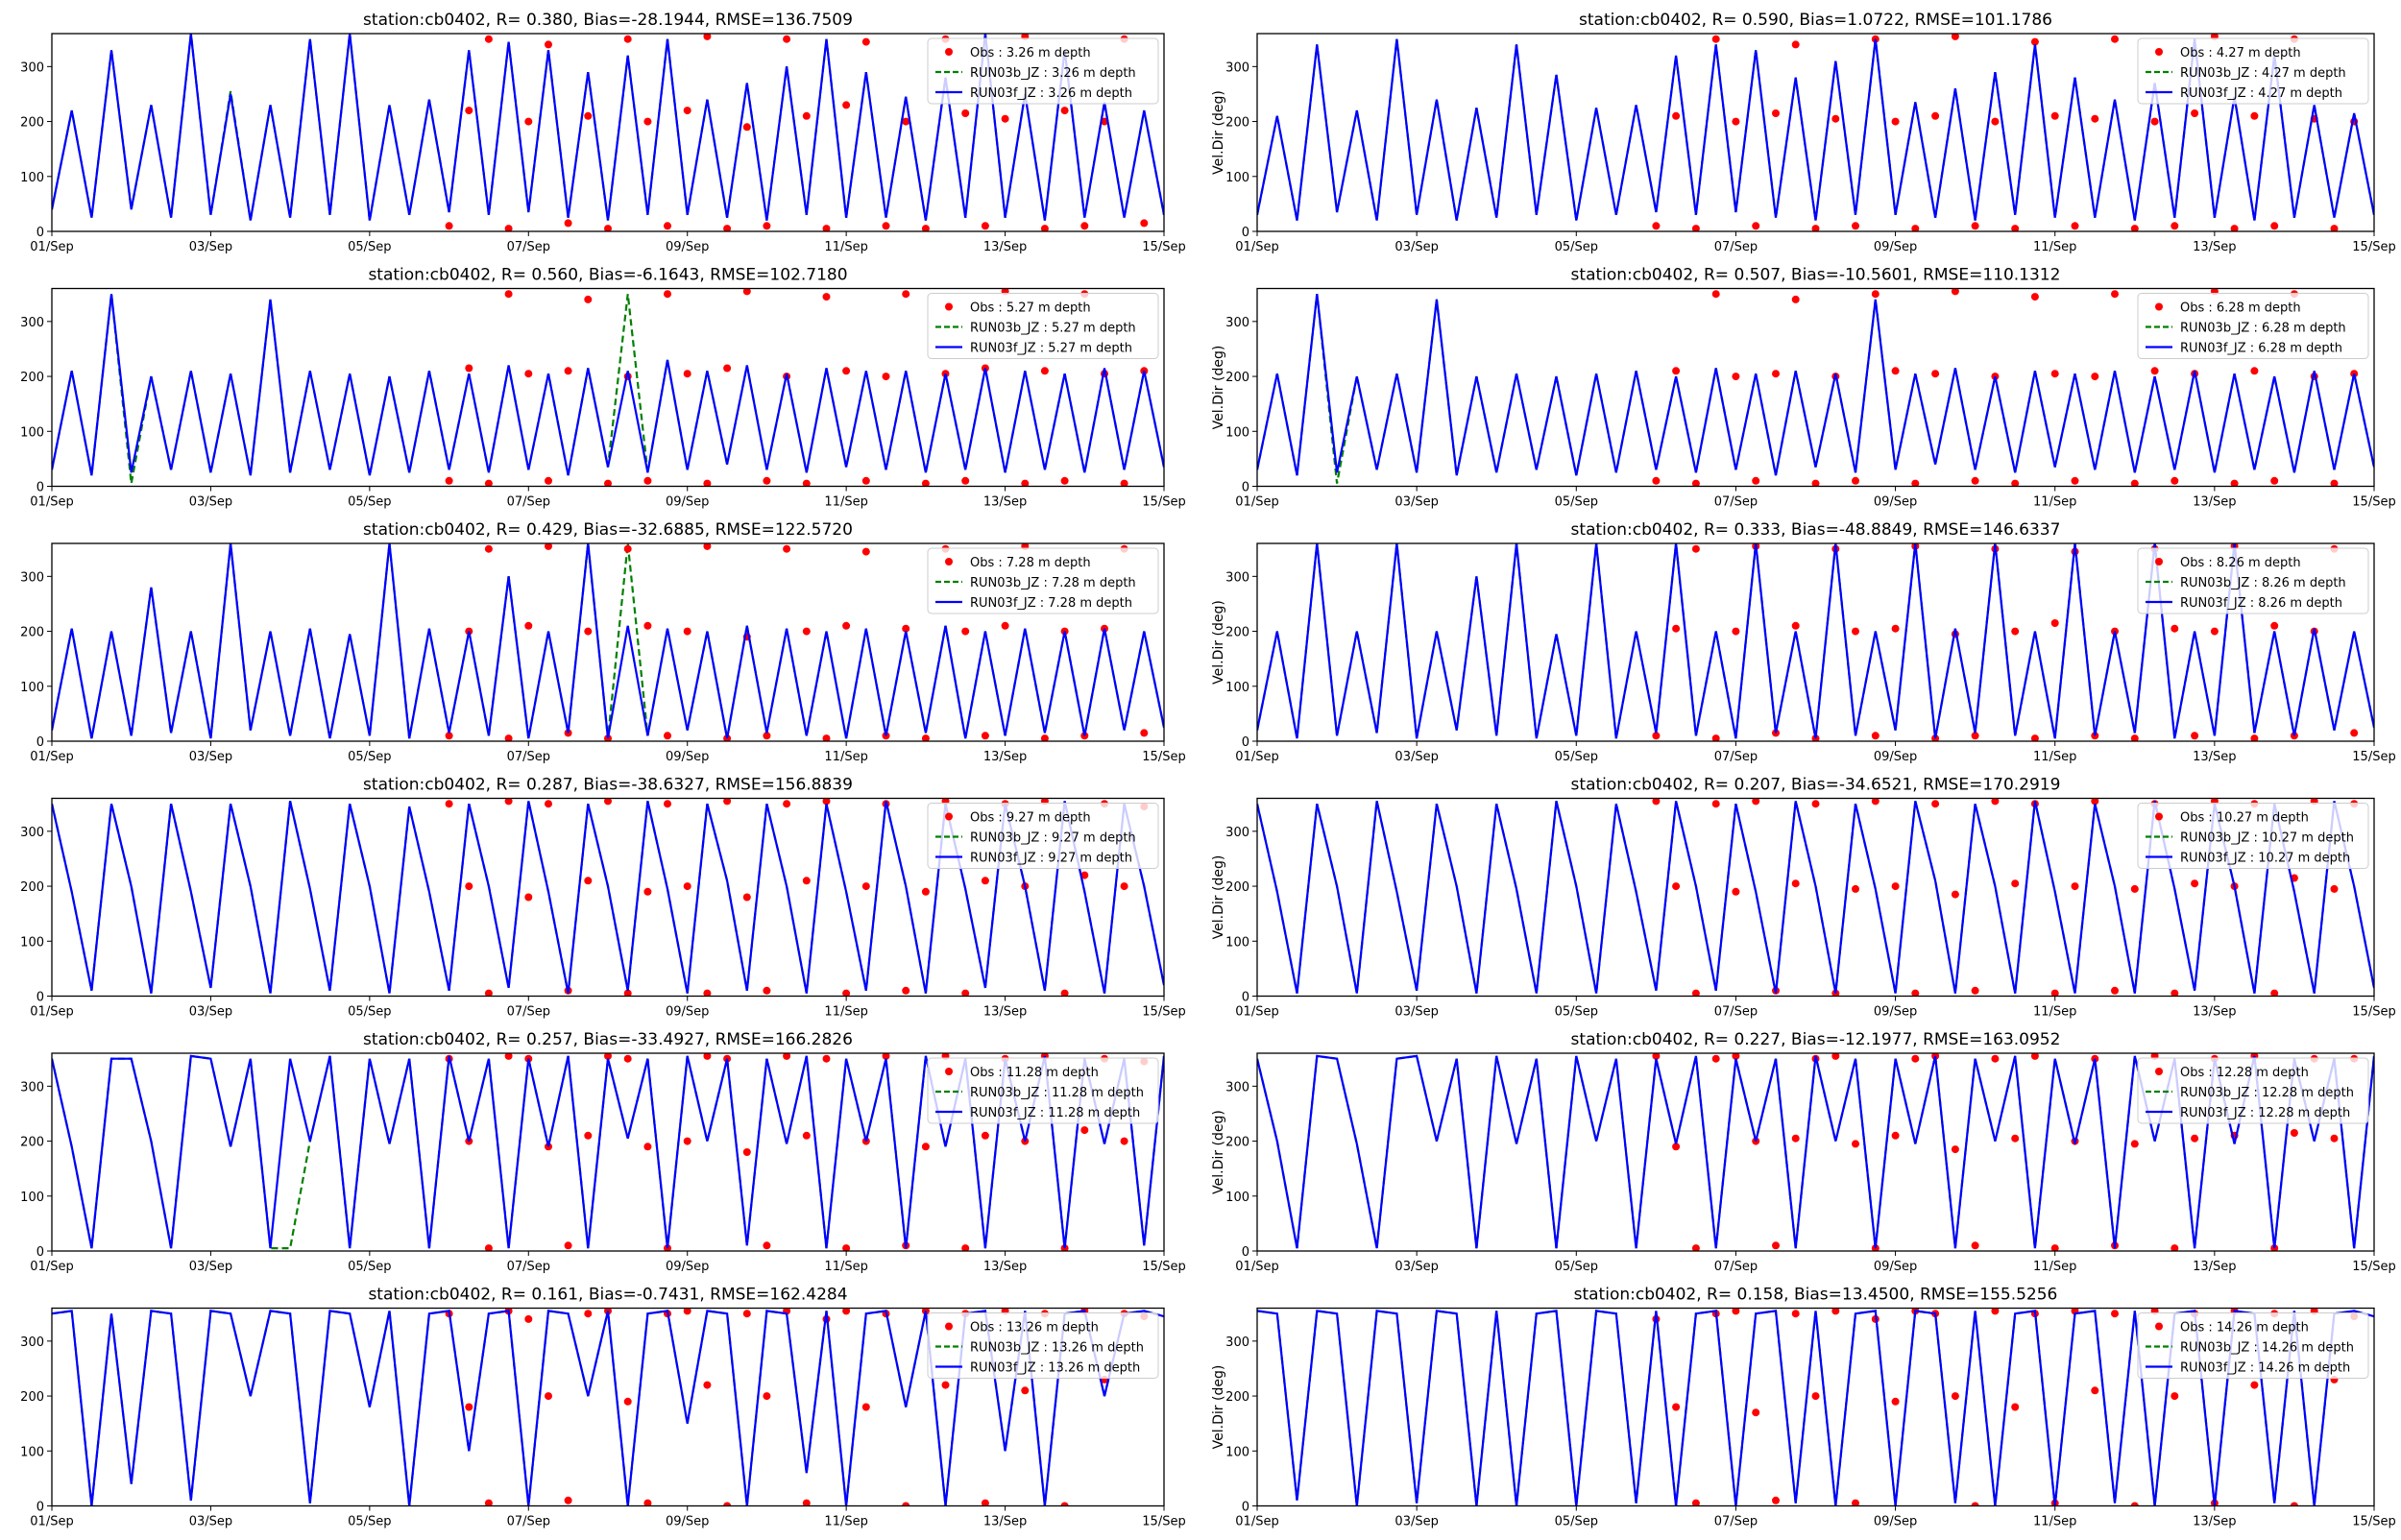  Describe the element at coordinates (1057, 1348) in the screenshot. I see `legend-label: RUN03b_JZ : 13.26 m depth` at that location.